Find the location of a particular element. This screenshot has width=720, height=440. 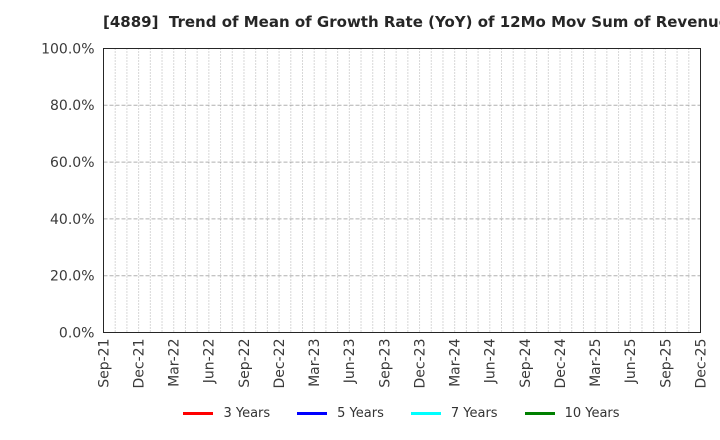

y-tick-label: 20.0% is located at coordinates (72, 277).